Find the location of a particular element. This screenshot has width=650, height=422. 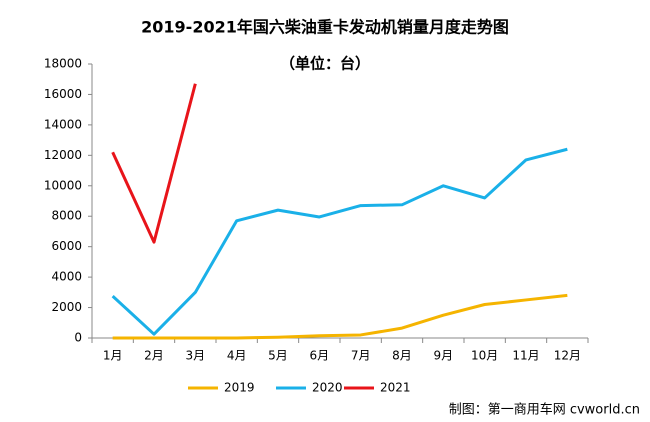

x-tick-label: 7月 is located at coordinates (361, 356).